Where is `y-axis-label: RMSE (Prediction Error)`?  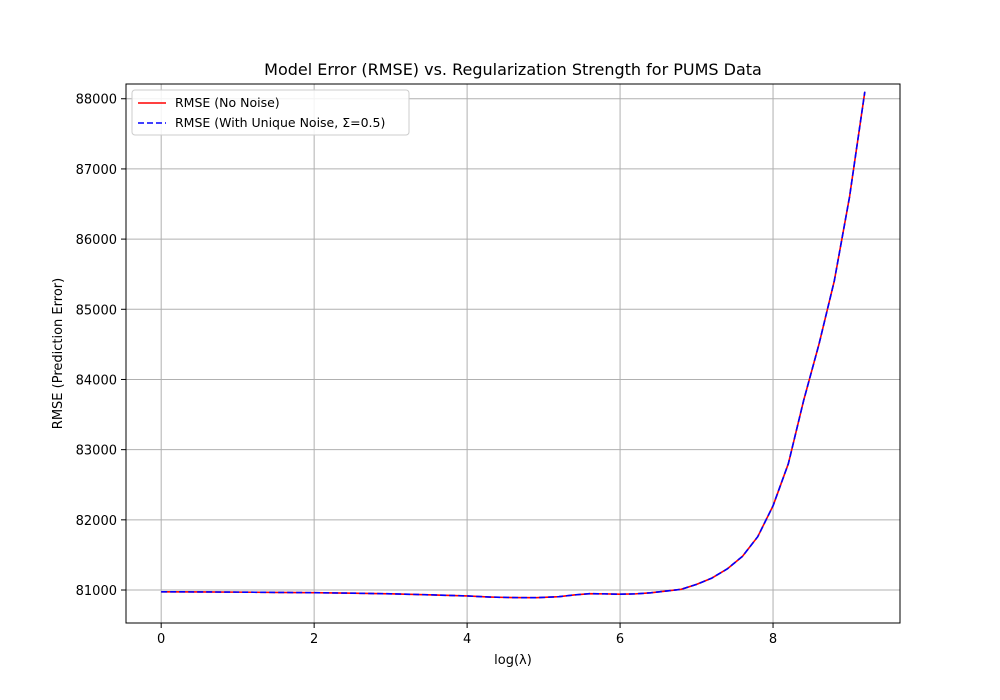
y-axis-label: RMSE (Prediction Error) is located at coordinates (58, 353).